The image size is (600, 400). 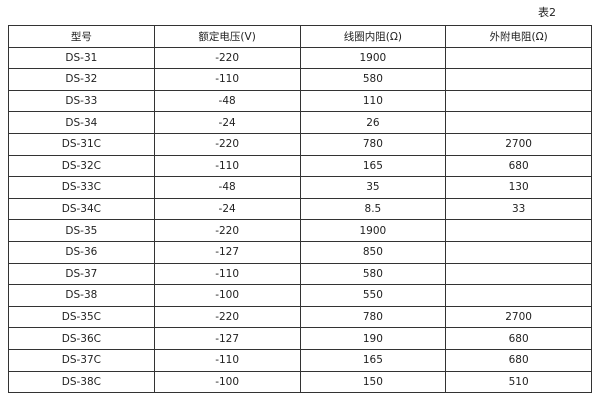 I want to click on cell-coil-resistance: 26, so click(x=373, y=122).